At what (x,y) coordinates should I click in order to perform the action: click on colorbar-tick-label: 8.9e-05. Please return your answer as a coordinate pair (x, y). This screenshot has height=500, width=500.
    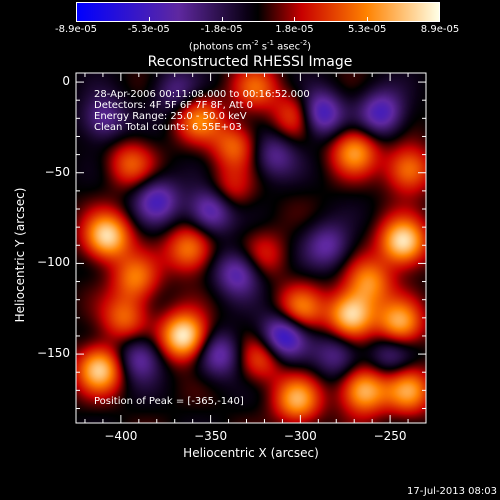
    Looking at the image, I should click on (440, 29).